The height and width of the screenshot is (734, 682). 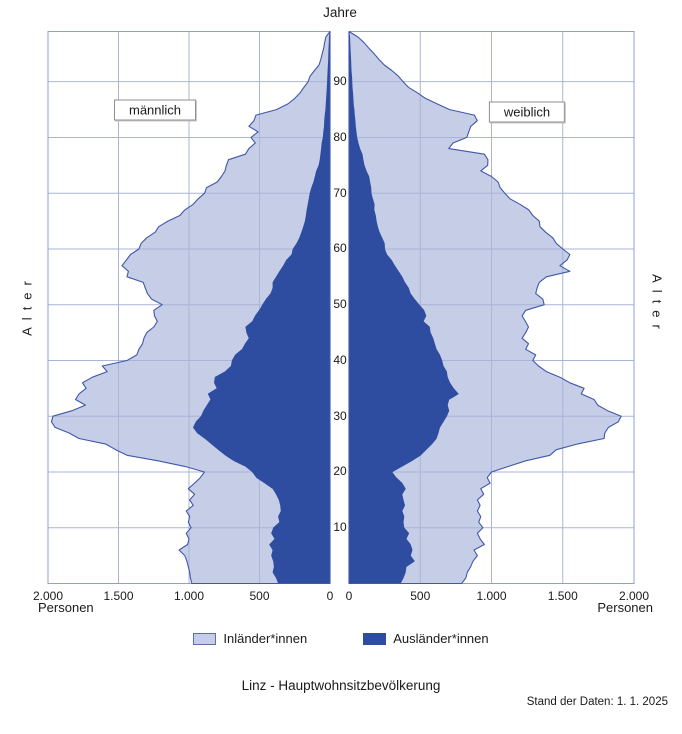 What do you see at coordinates (340, 471) in the screenshot?
I see `age-tick-label: 20` at bounding box center [340, 471].